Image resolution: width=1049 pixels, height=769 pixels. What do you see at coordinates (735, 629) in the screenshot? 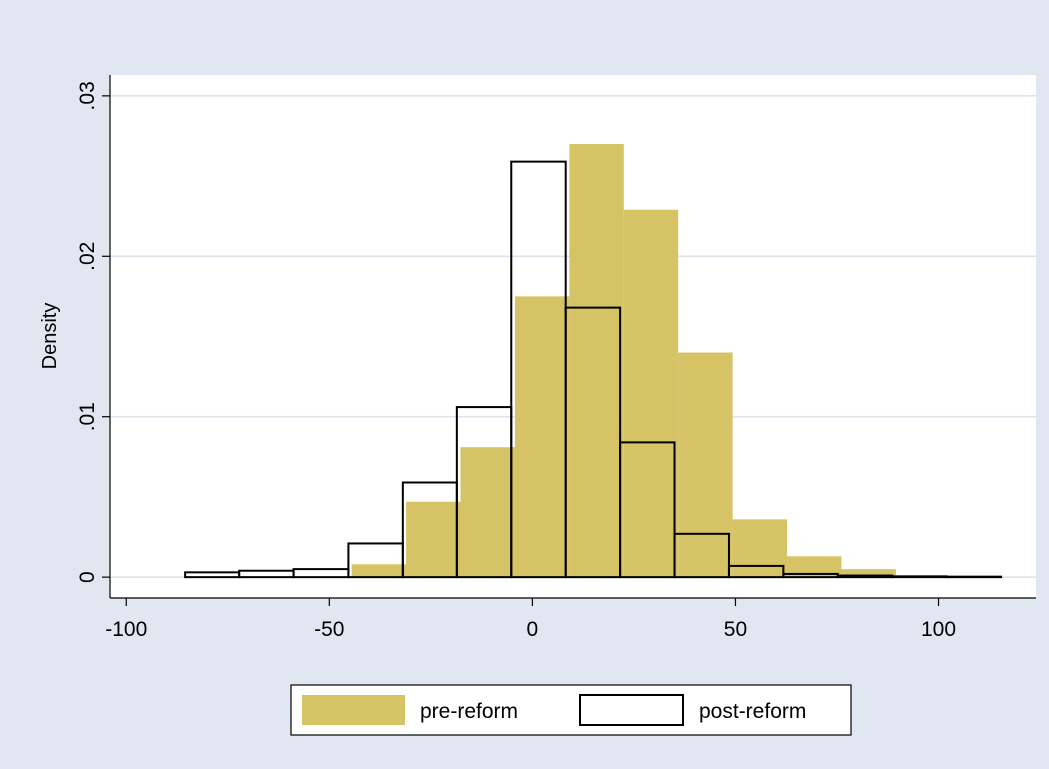
I see `x-tick-label-3: 50` at bounding box center [735, 629].